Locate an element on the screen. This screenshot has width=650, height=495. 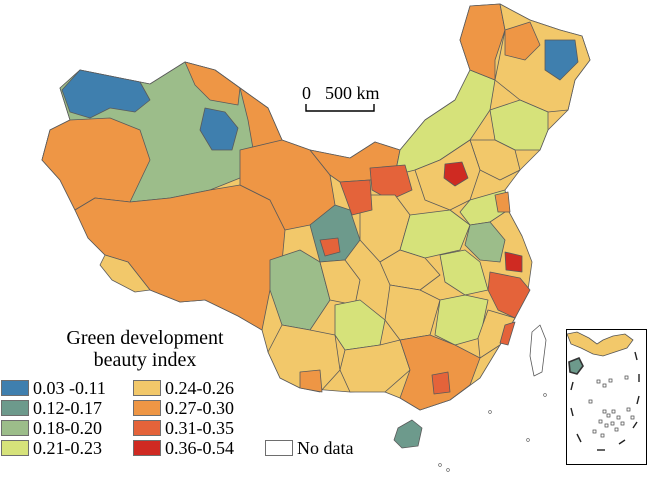
inset-hainan is located at coordinates (576, 365).